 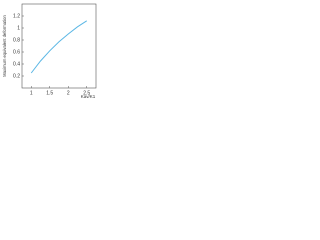 I want to click on y-tick-label: 0.2, so click(x=16, y=76).